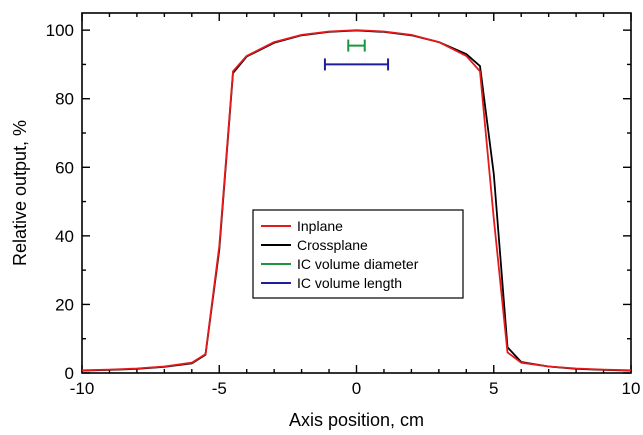 This screenshot has width=643, height=435. Describe the element at coordinates (20, 193) in the screenshot. I see `y-axis-title: Relative output, %` at that location.